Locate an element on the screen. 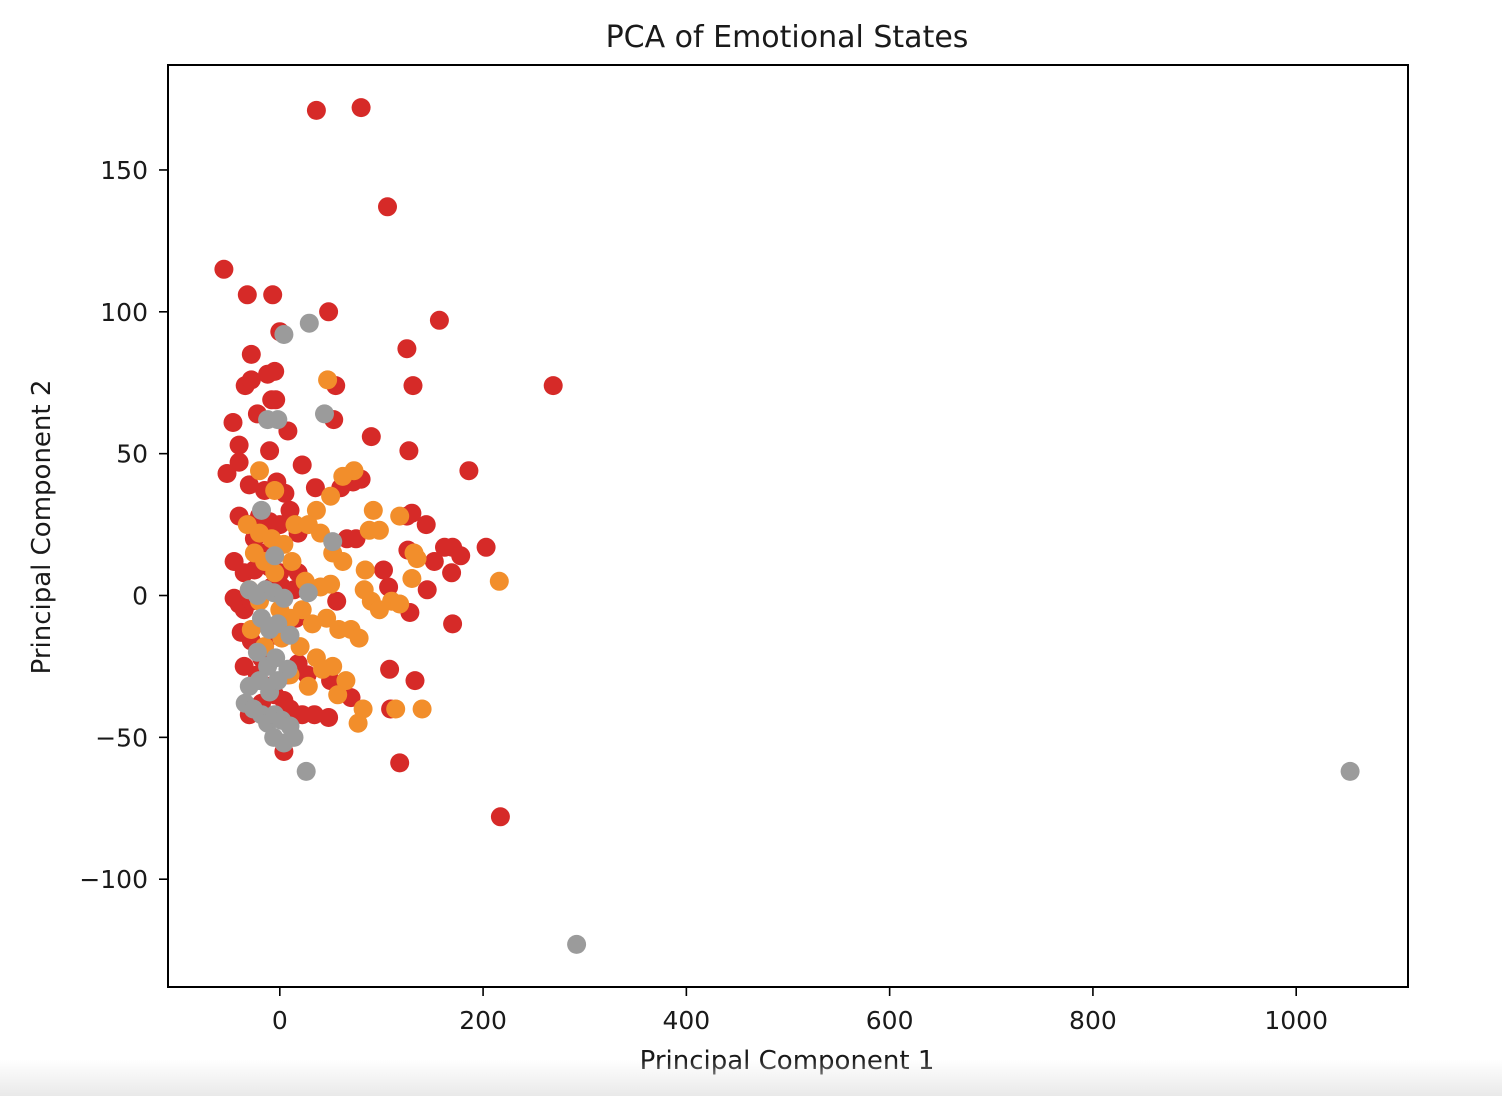 This screenshot has height=1096, width=1502. x-tick-label: 600 is located at coordinates (890, 1020).